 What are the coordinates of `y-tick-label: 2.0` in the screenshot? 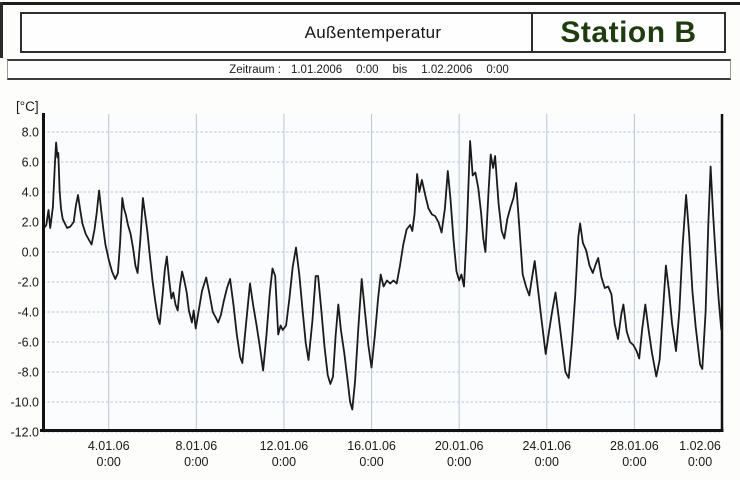 It's located at (30, 223).